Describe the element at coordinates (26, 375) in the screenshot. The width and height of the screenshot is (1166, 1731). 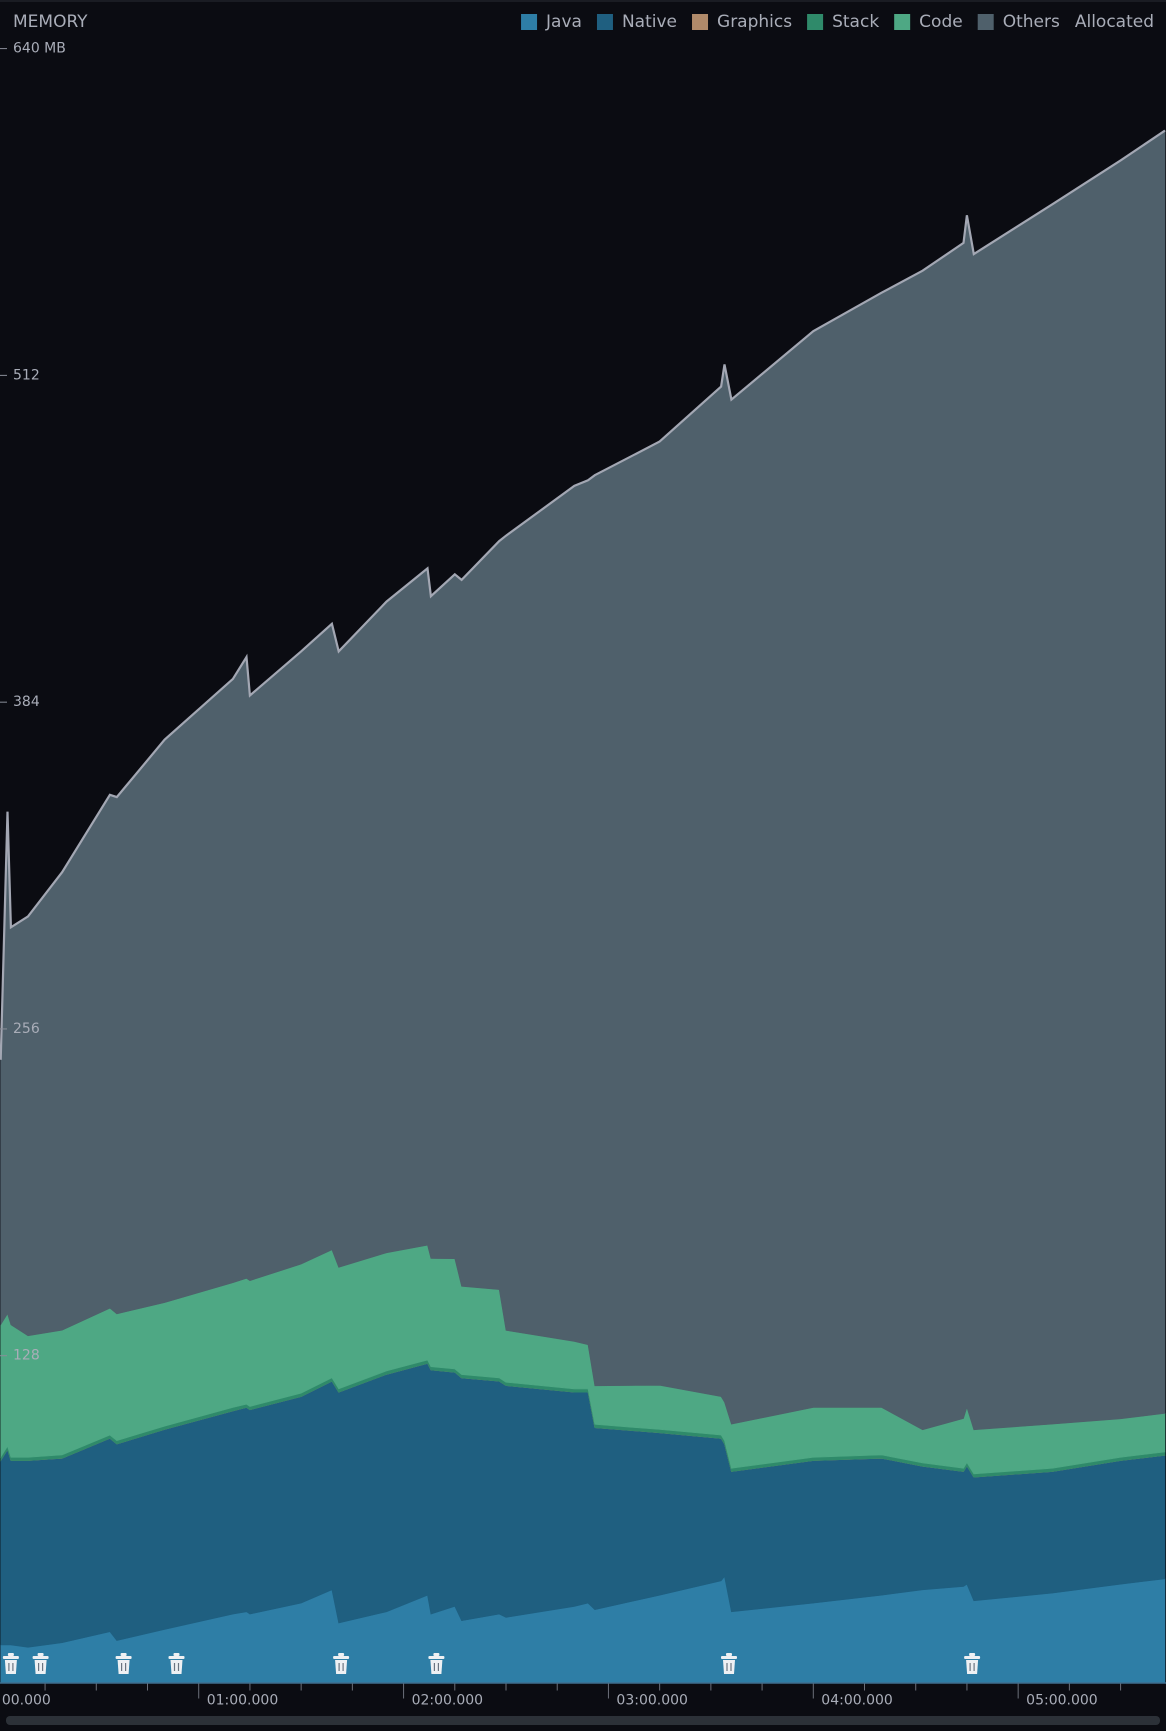
I see `y-tick-label: 512` at that location.